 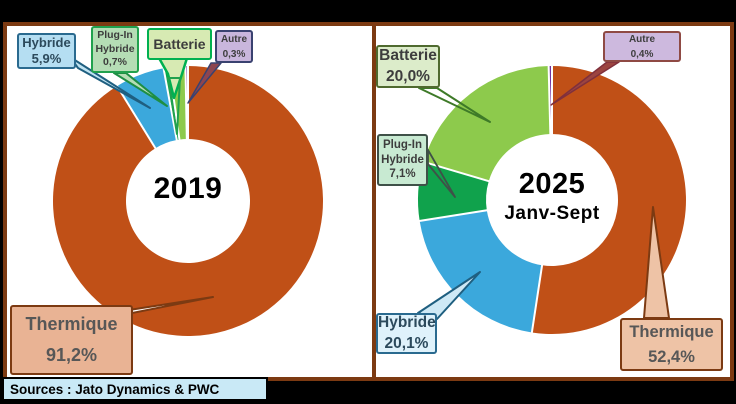 I want to click on callout-autre-2019-value: 0,3%, so click(x=234, y=54).